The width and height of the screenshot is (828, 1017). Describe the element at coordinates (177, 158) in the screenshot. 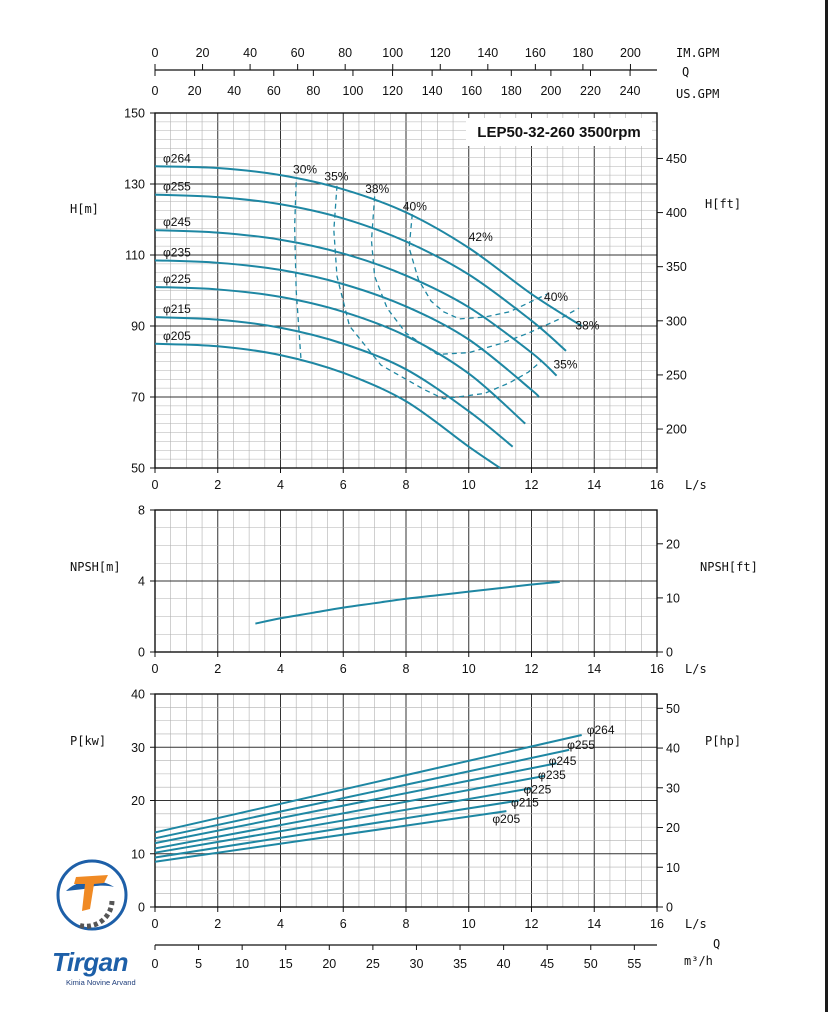

I see `series-label: φ264` at that location.